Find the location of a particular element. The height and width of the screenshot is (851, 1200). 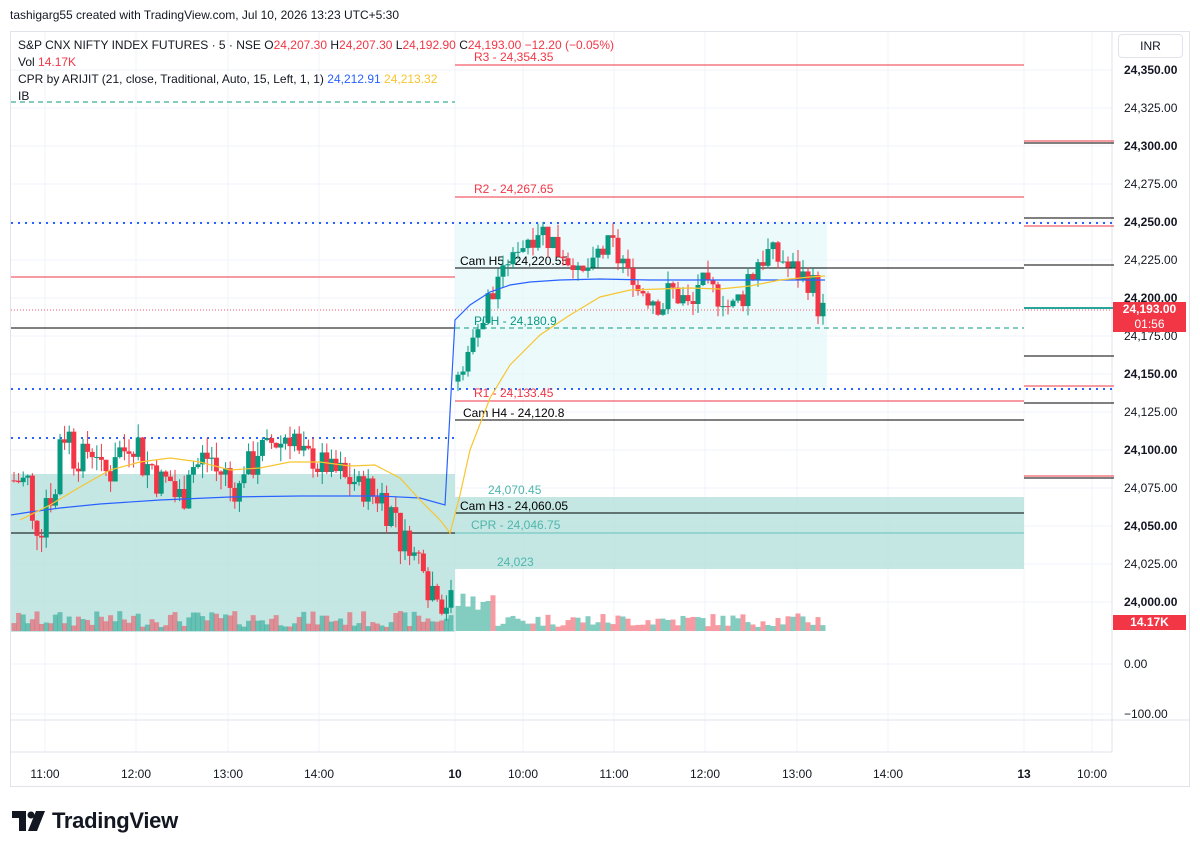

vol-tick: −100.00 is located at coordinates (1146, 714).